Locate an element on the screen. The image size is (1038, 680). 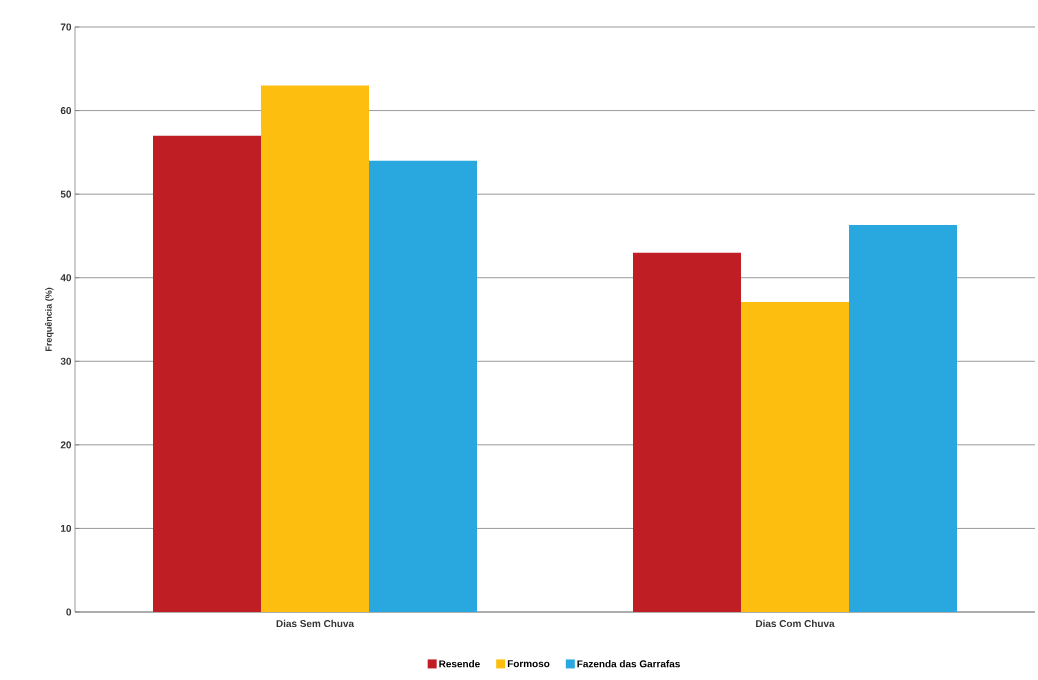
y-tick-label: 40 is located at coordinates (66, 278).